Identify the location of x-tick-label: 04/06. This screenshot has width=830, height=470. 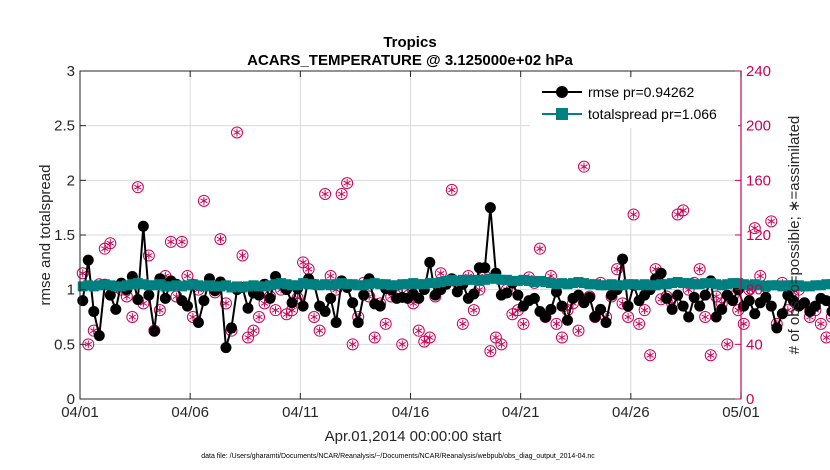
(190, 412).